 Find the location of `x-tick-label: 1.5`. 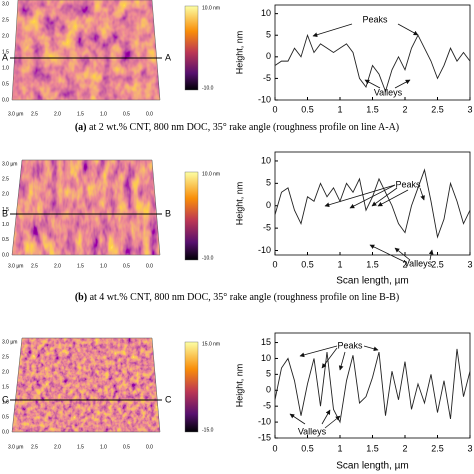

x-tick-label: 1.5 is located at coordinates (372, 264).